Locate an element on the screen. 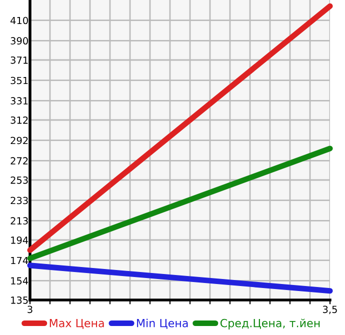  y-tick-label: 331 is located at coordinates (19, 101).